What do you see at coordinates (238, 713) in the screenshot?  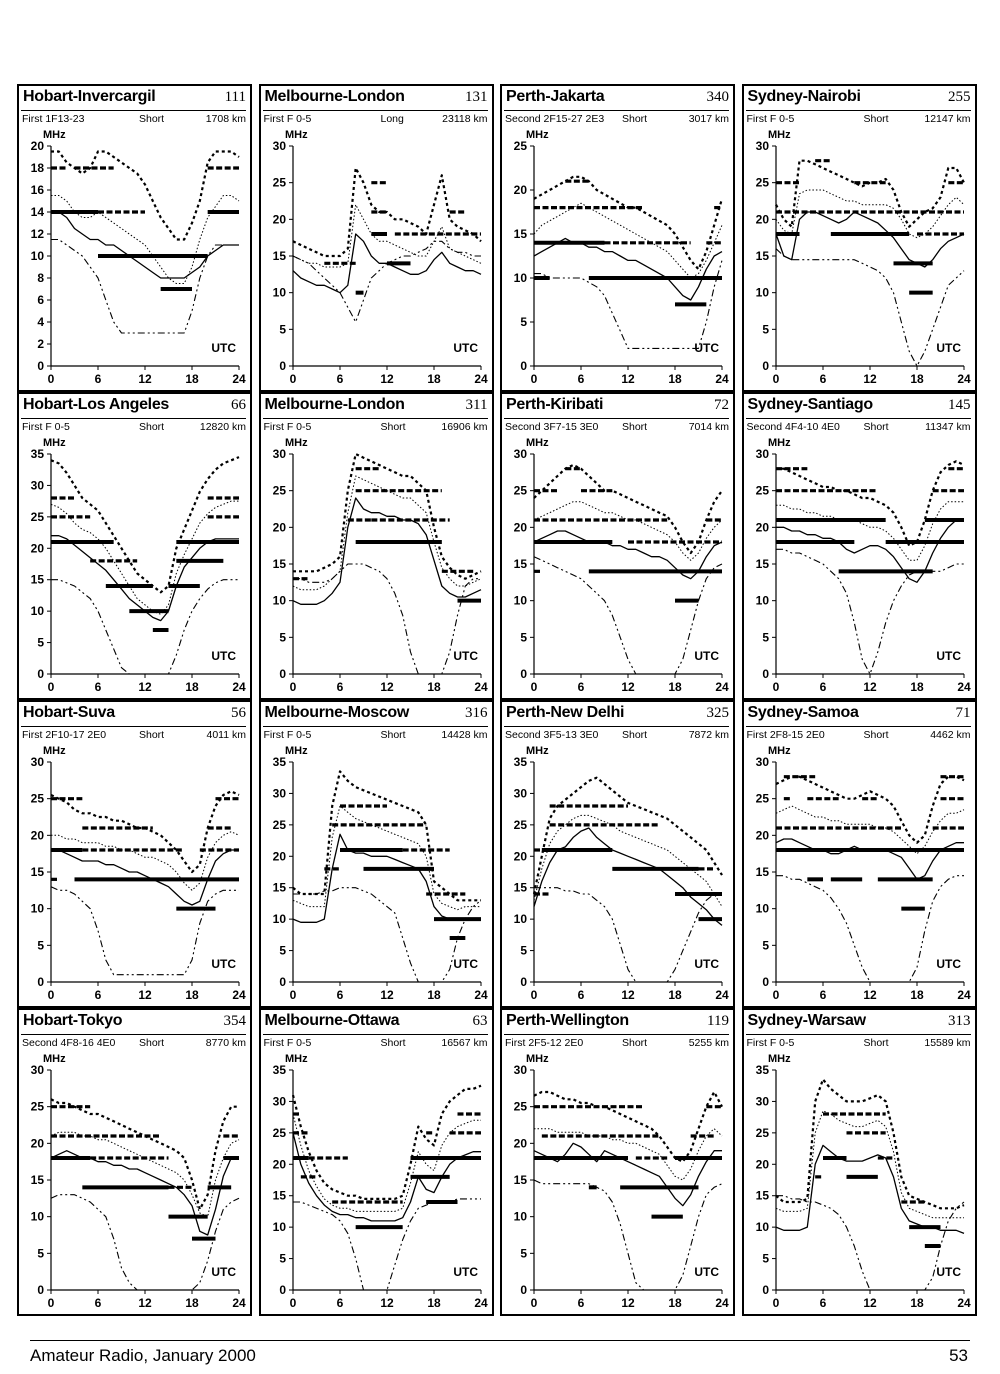 I see `chart-number: 56` at bounding box center [238, 713].